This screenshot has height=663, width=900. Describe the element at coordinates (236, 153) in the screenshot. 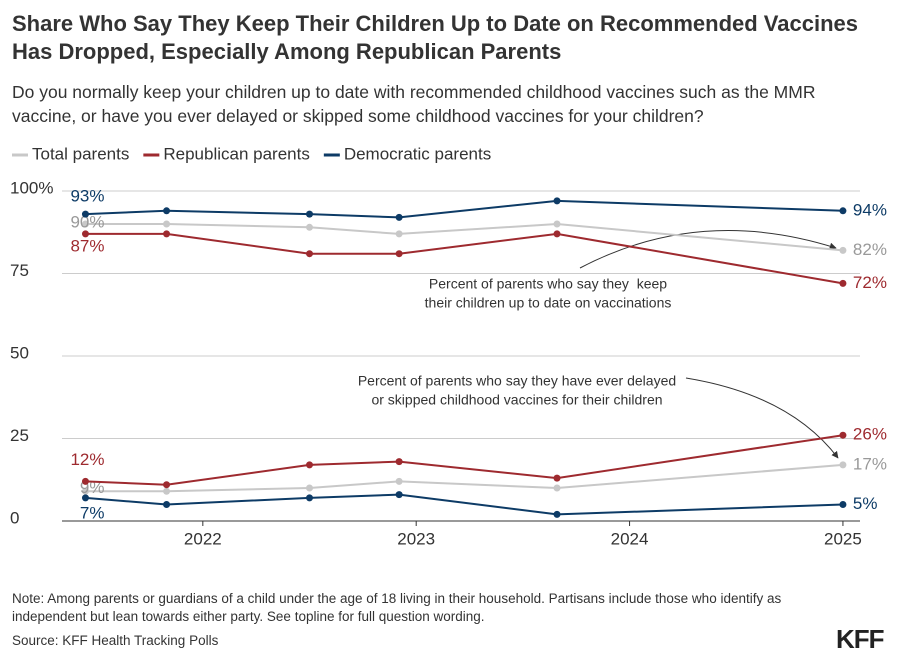

I see `legend-label: Republican parents` at that location.